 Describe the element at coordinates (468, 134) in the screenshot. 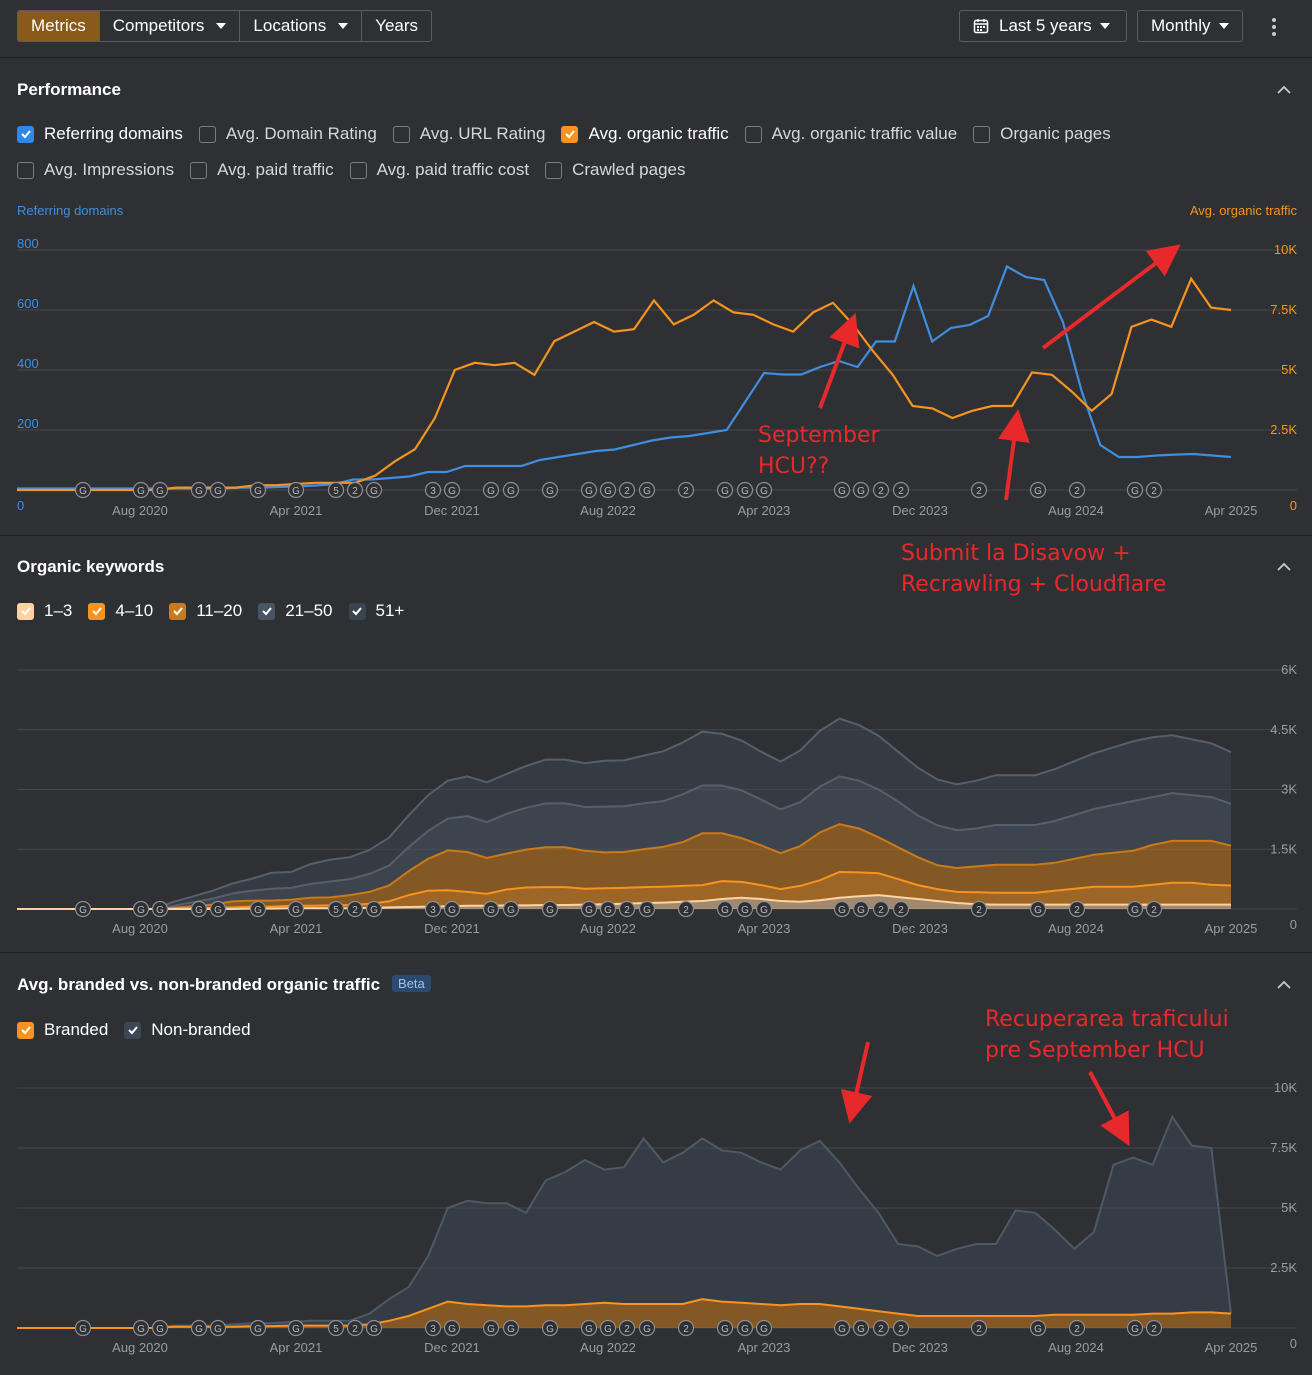

I see `checkbox-avg-url-rating: Avg. URL Rating` at that location.